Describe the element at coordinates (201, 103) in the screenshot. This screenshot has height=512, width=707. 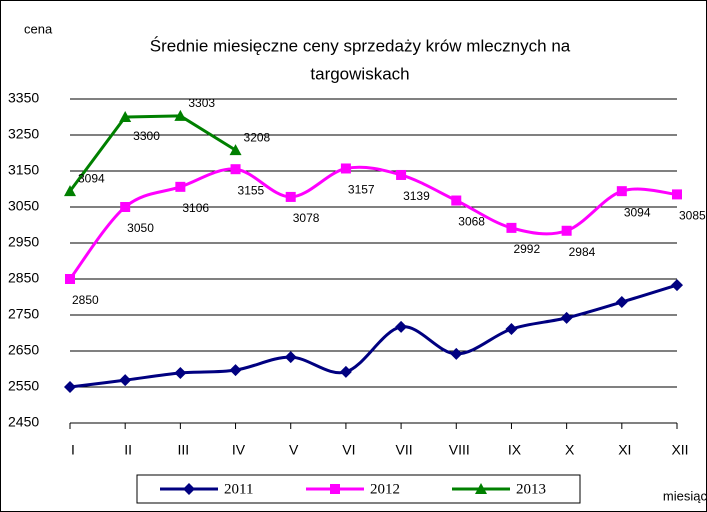
I see `value-label: 3303` at that location.